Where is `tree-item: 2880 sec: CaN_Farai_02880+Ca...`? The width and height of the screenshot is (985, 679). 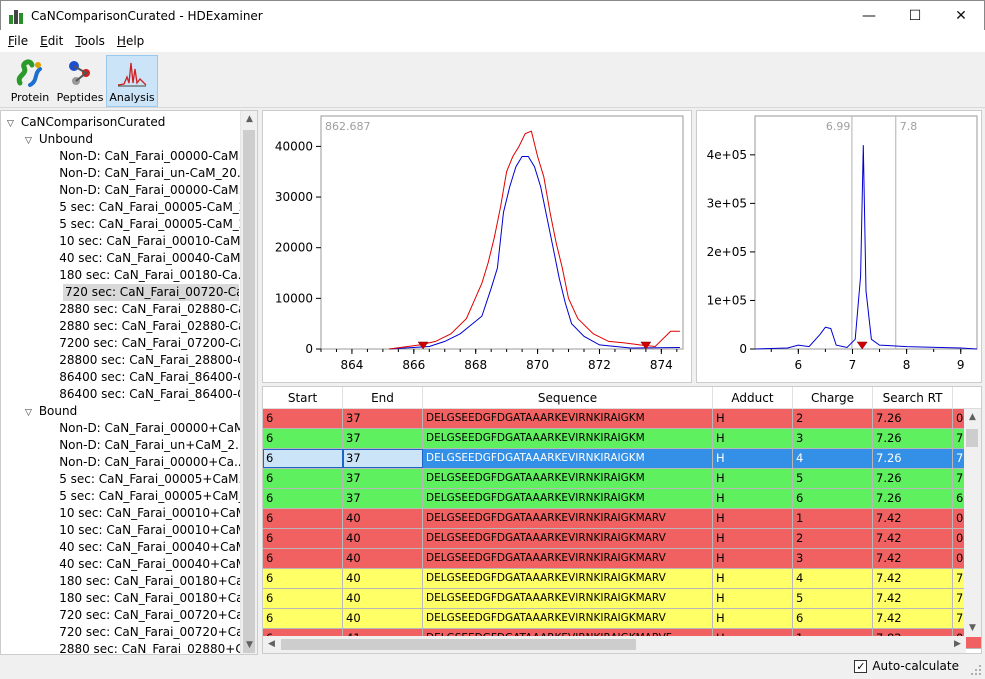 tree-item: 2880 sec: CaN_Farai_02880+Ca... is located at coordinates (158, 647).